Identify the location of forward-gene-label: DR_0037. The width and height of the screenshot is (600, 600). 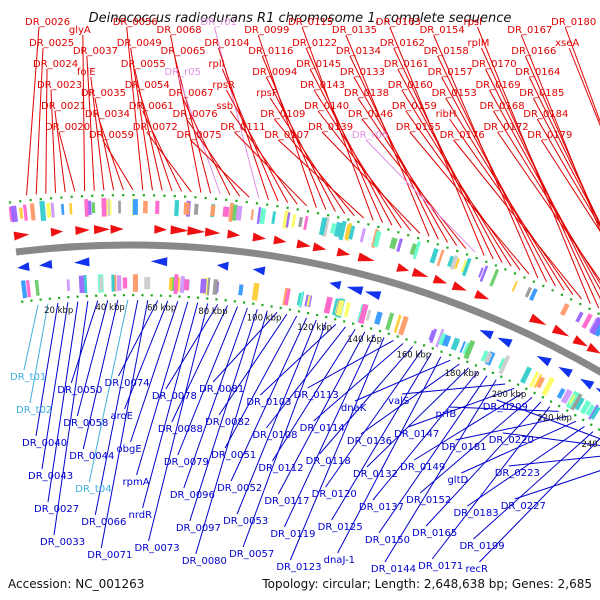
(95, 51).